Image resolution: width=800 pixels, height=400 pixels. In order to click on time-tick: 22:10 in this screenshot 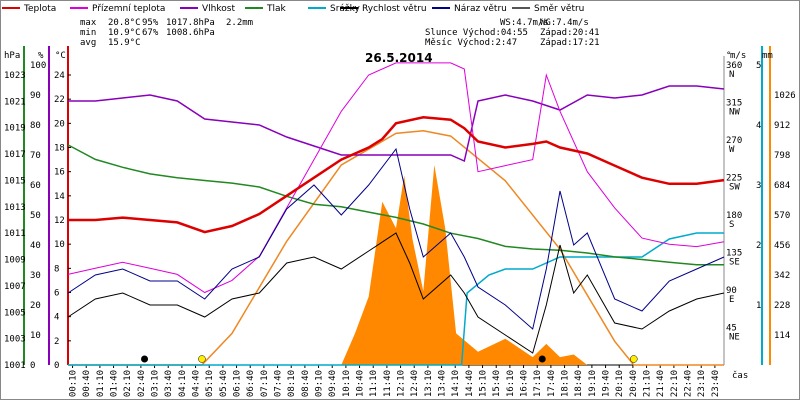, I will do `click(675, 383)`.